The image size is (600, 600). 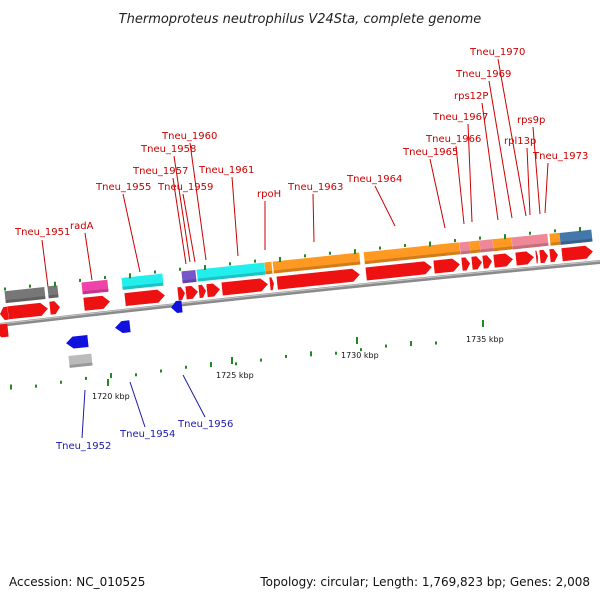 I want to click on ruler-label: 1725 kbp, so click(x=235, y=375).